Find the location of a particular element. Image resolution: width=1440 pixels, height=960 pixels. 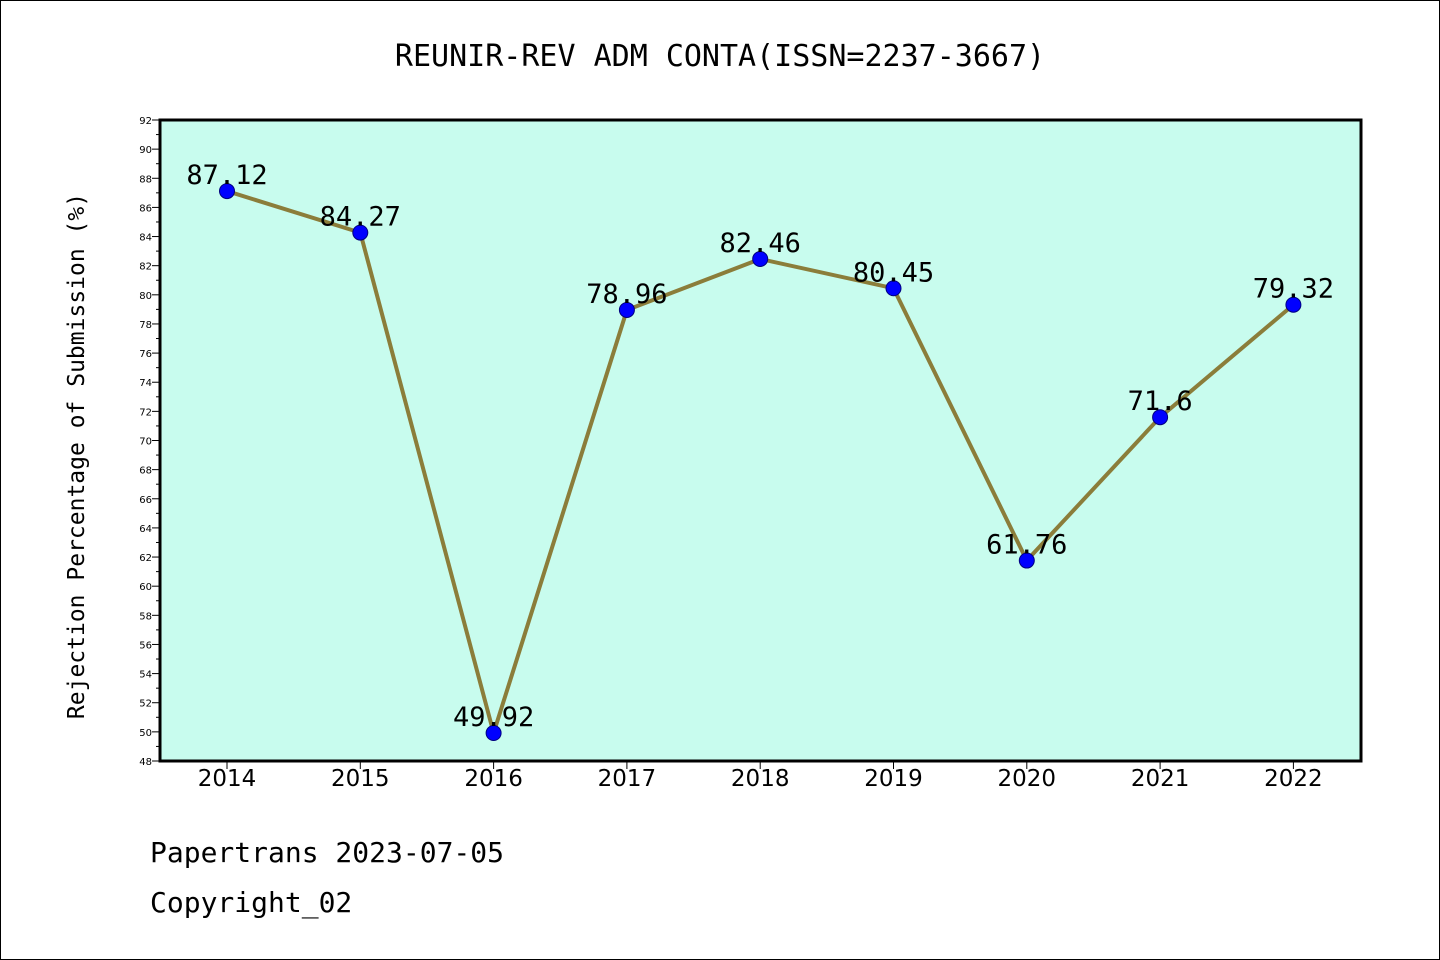

y-tick-label: 92 is located at coordinates (145, 121).